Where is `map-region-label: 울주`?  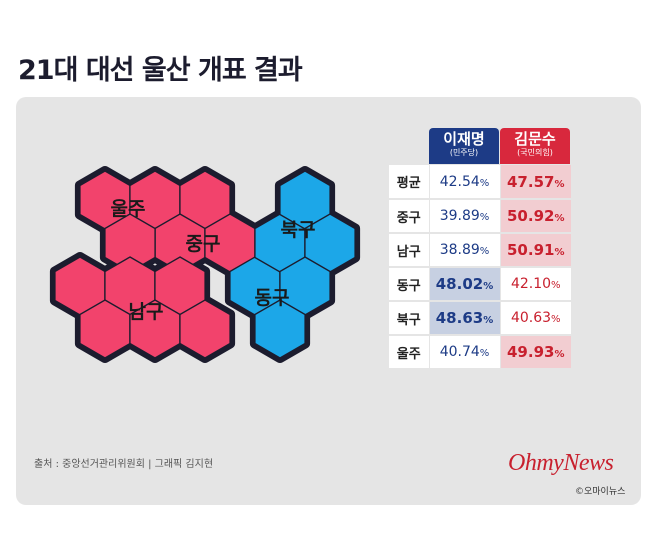
map-region-label: 울주 is located at coordinates (128, 209).